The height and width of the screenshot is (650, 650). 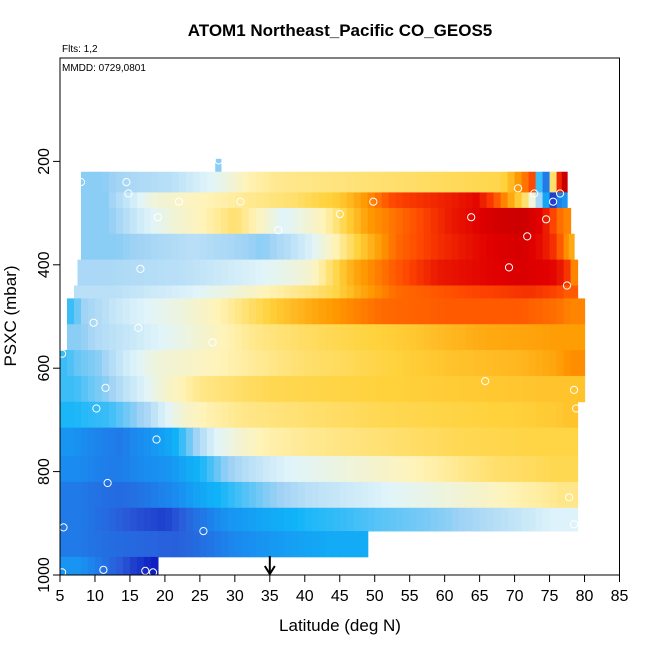 What do you see at coordinates (200, 596) in the screenshot?
I see `x-tick-label: 25` at bounding box center [200, 596].